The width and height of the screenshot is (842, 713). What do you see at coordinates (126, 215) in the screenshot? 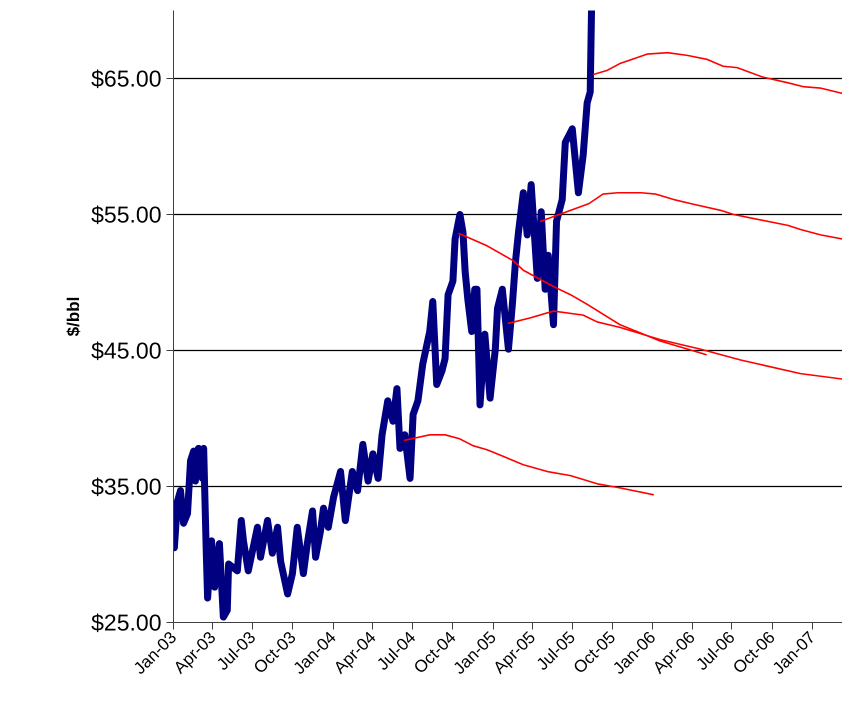
I see `y-tick-label: $55.00` at bounding box center [126, 215].